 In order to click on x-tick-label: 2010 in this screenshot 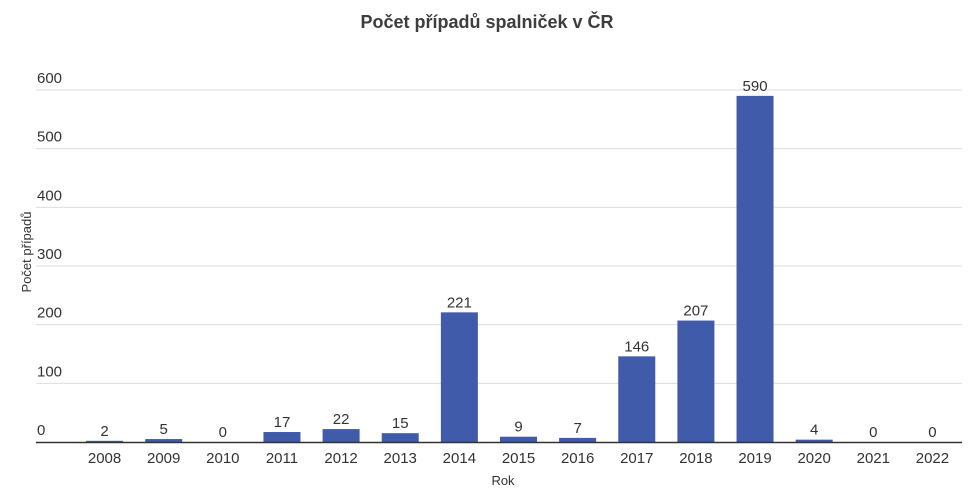, I will do `click(222, 458)`.